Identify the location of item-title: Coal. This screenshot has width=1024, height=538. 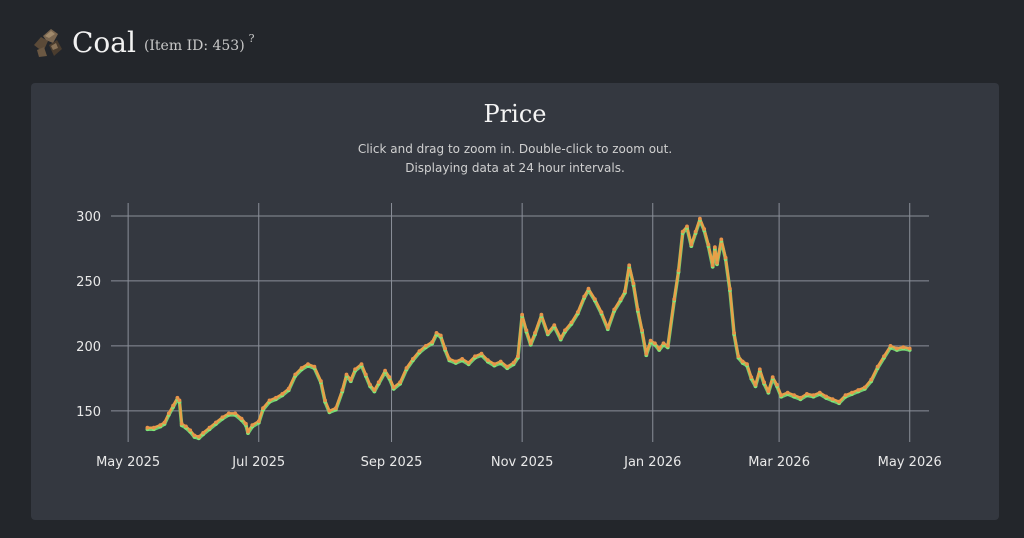
(104, 42).